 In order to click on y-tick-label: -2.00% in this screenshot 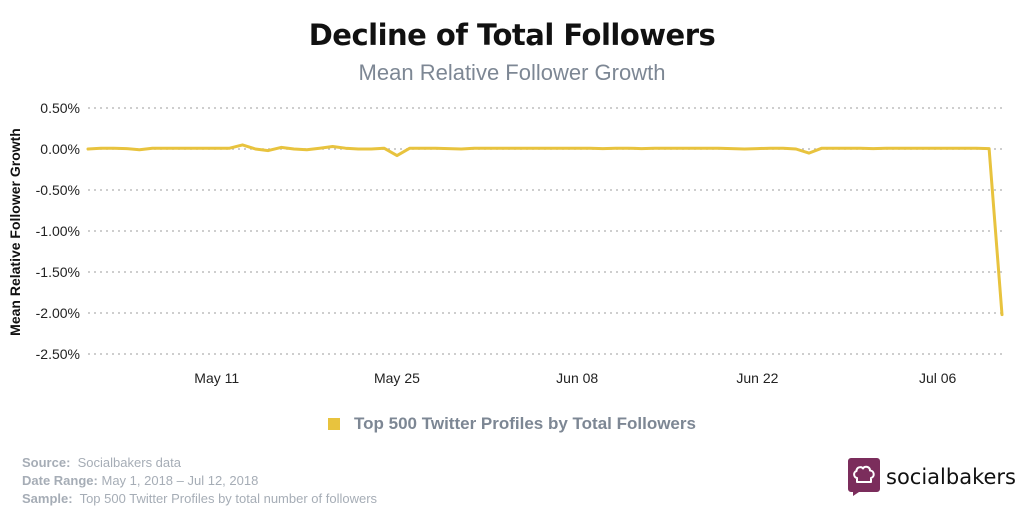, I will do `click(58, 313)`.